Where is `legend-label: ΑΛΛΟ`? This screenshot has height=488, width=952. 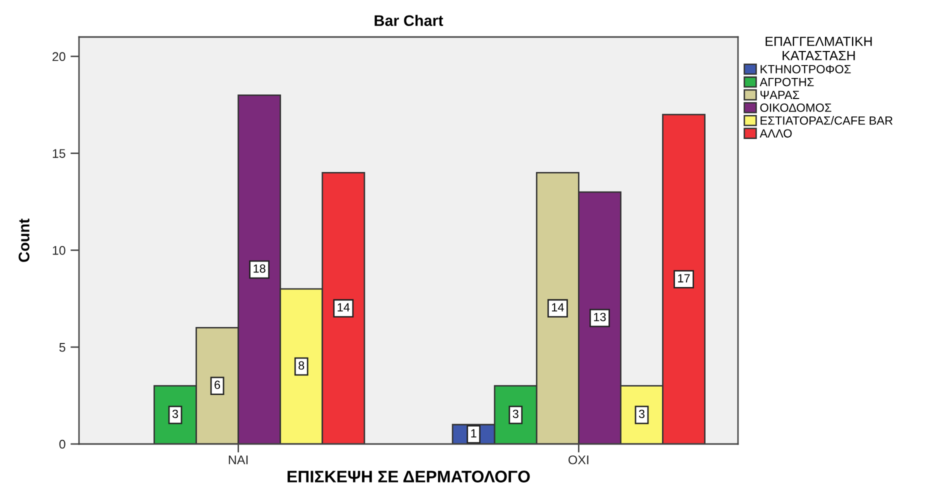
legend-label: ΑΛΛΟ is located at coordinates (776, 133).